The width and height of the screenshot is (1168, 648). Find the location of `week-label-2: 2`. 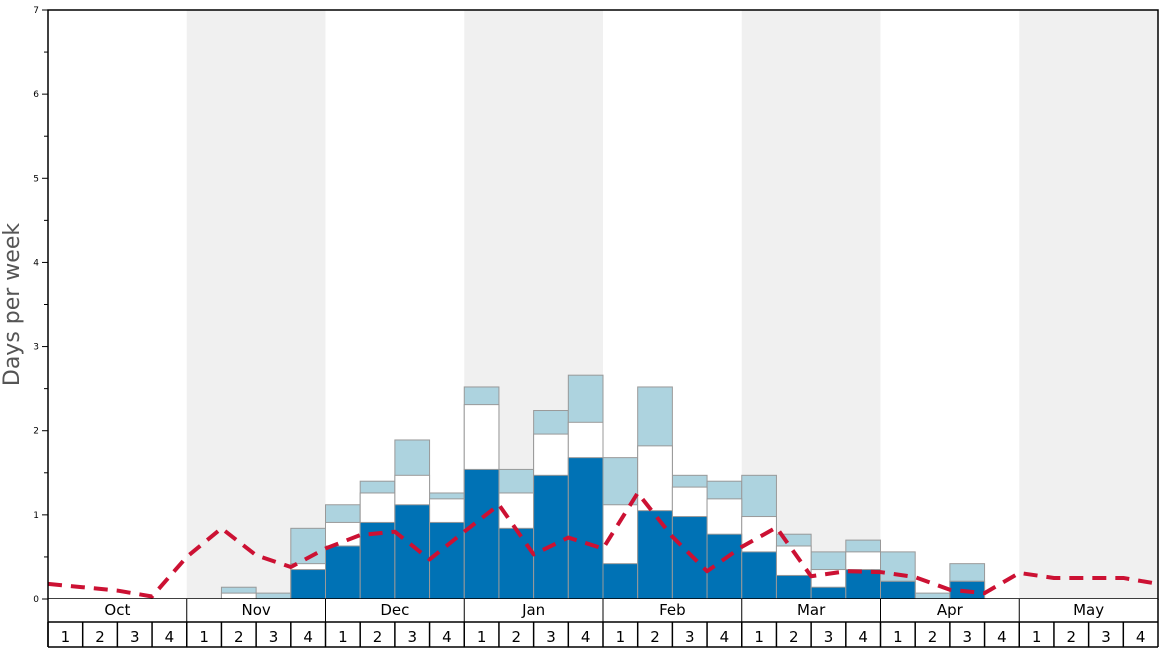

week-label-2: 2 is located at coordinates (100, 637).